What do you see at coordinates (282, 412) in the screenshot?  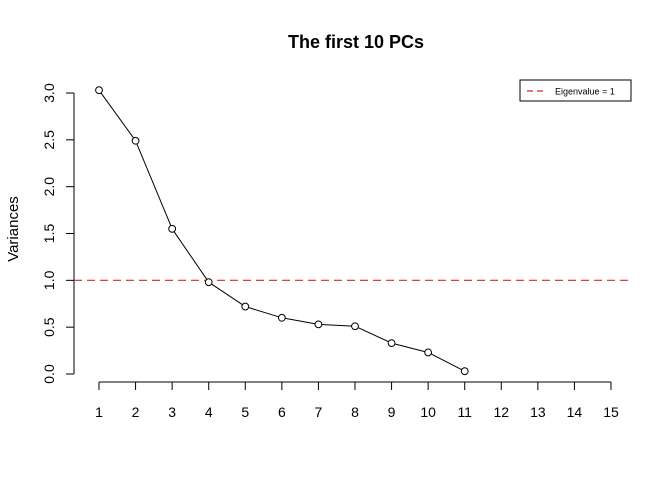 I see `x-tick-label-6: 6` at bounding box center [282, 412].